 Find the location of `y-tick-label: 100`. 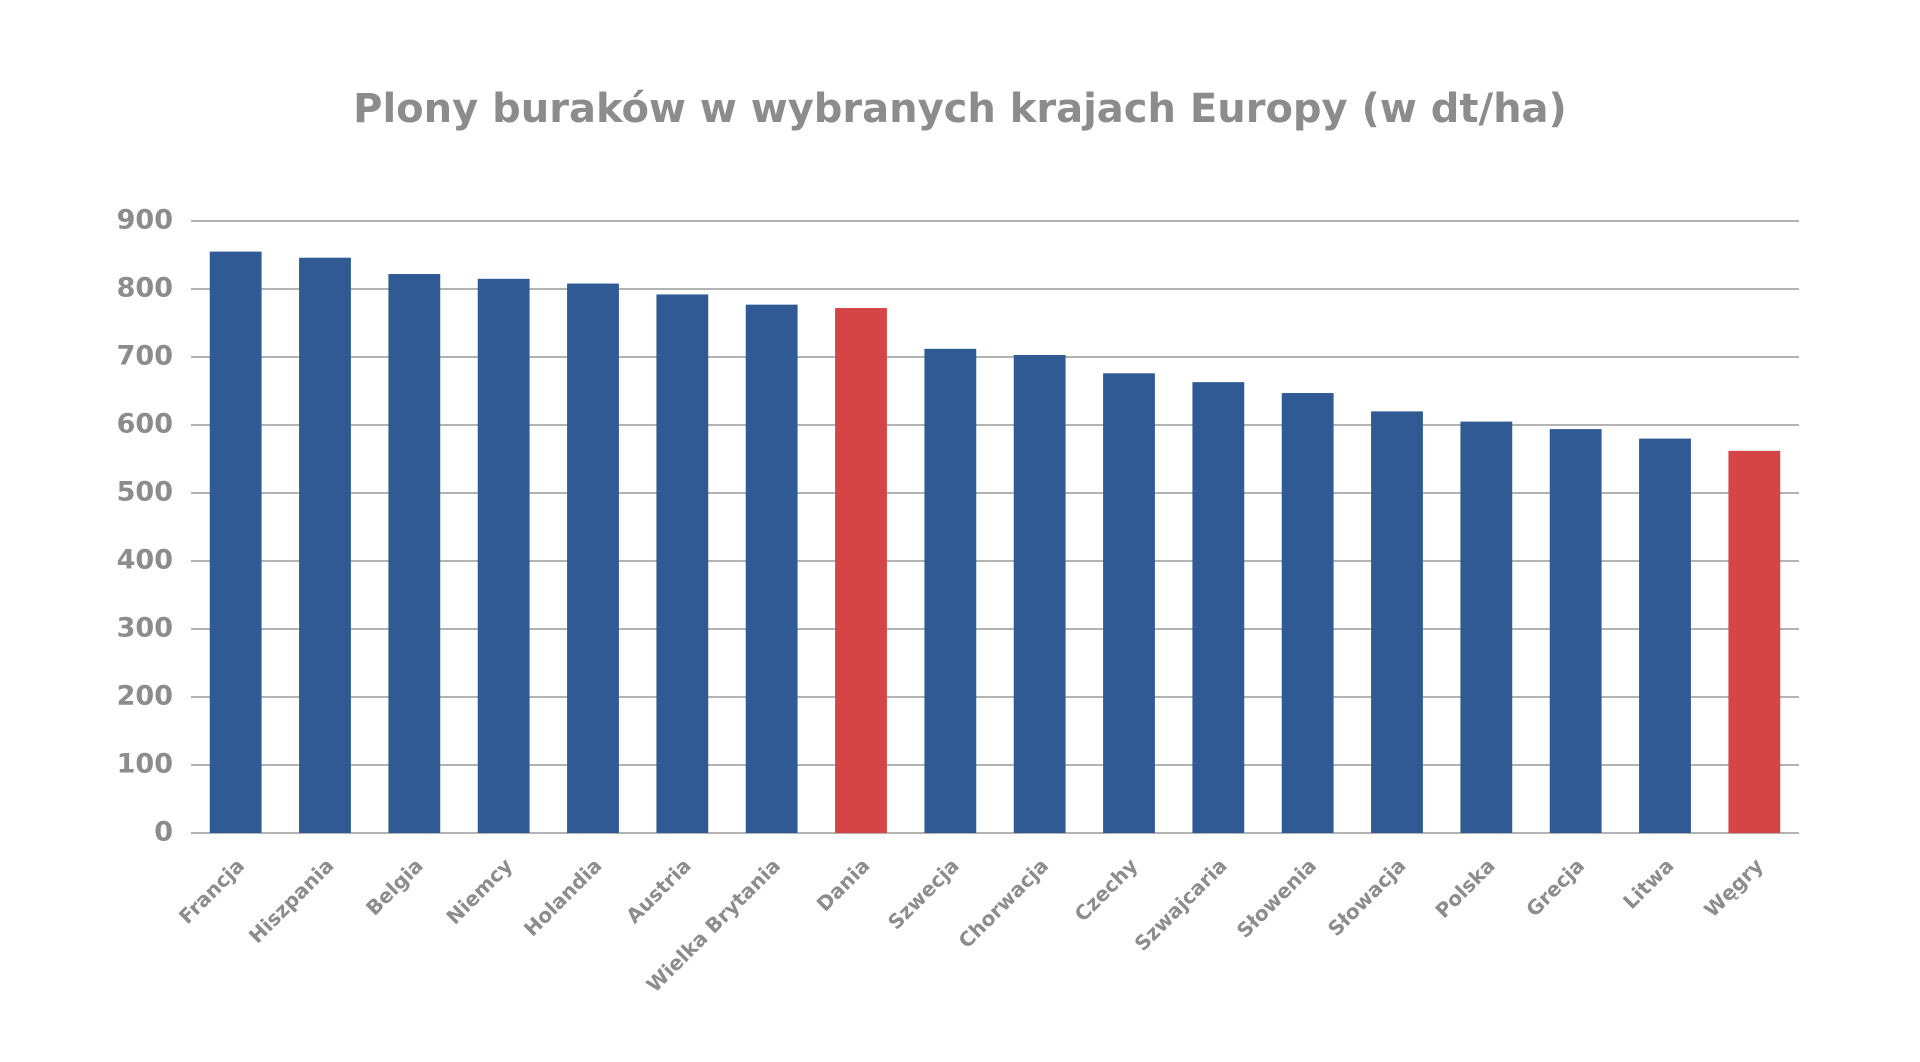

y-tick-label: 100 is located at coordinates (145, 764).